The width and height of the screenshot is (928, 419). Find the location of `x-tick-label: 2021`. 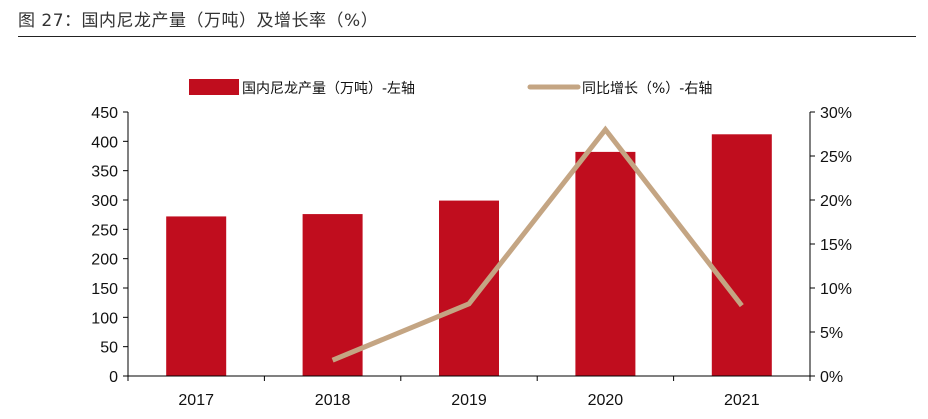

x-tick-label: 2021 is located at coordinates (742, 400).